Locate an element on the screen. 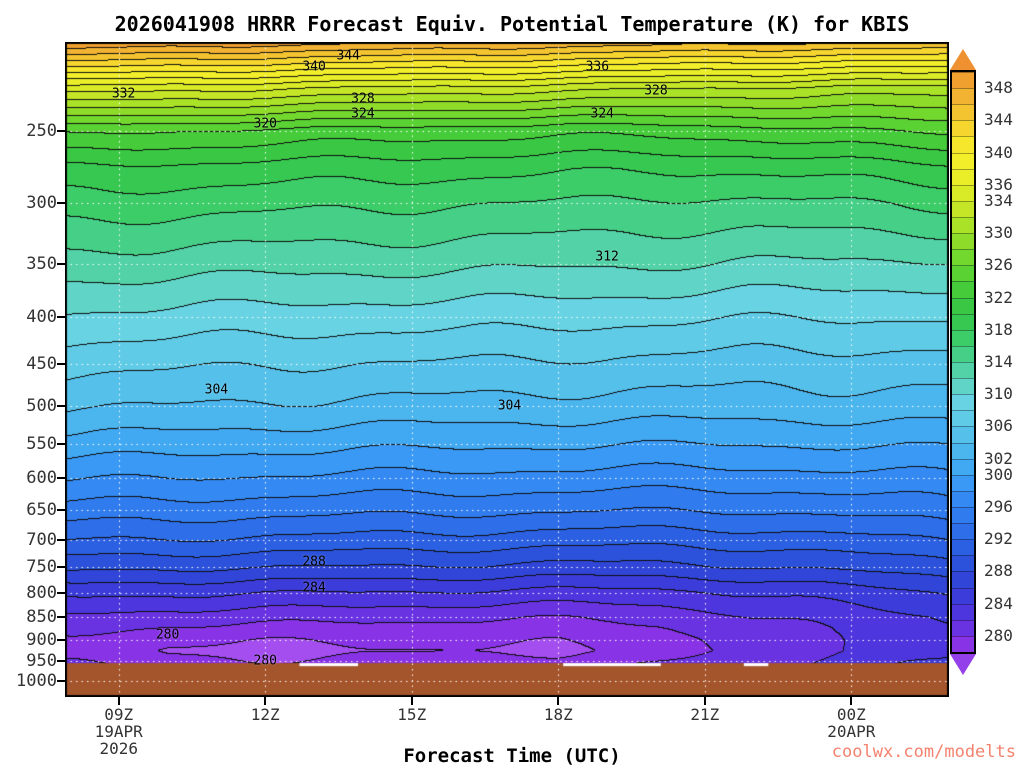  colorbar is located at coordinates (963, 362).